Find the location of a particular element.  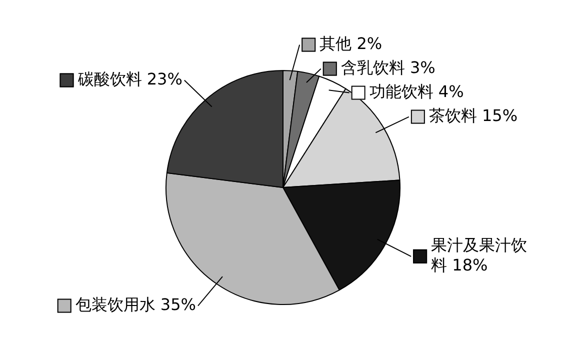

legend-label: 功能饮料 4% is located at coordinates (416, 91).